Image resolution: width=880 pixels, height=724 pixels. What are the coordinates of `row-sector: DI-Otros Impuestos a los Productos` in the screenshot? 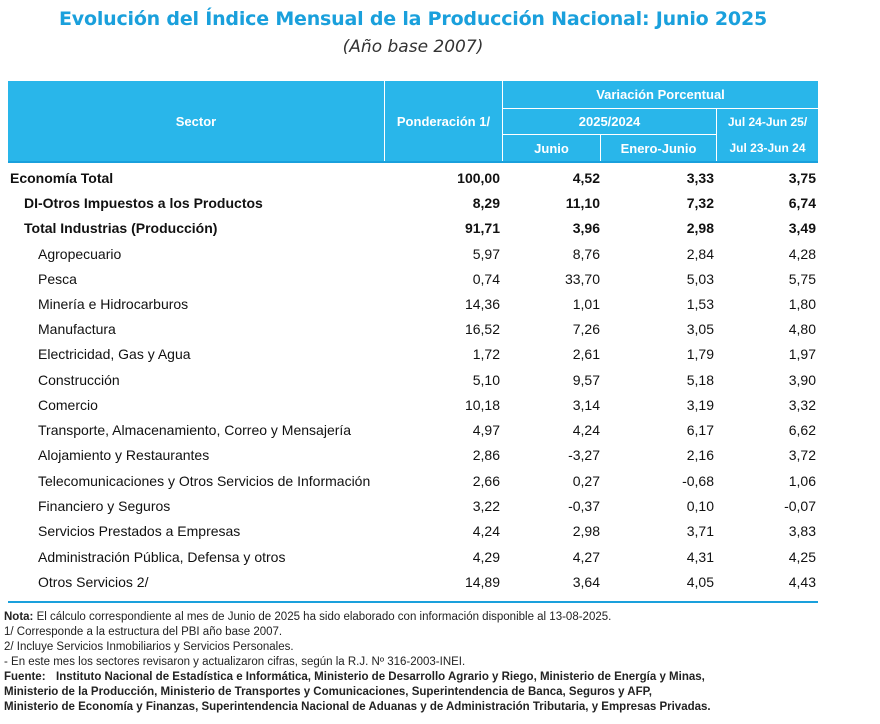 It's located at (143, 203).